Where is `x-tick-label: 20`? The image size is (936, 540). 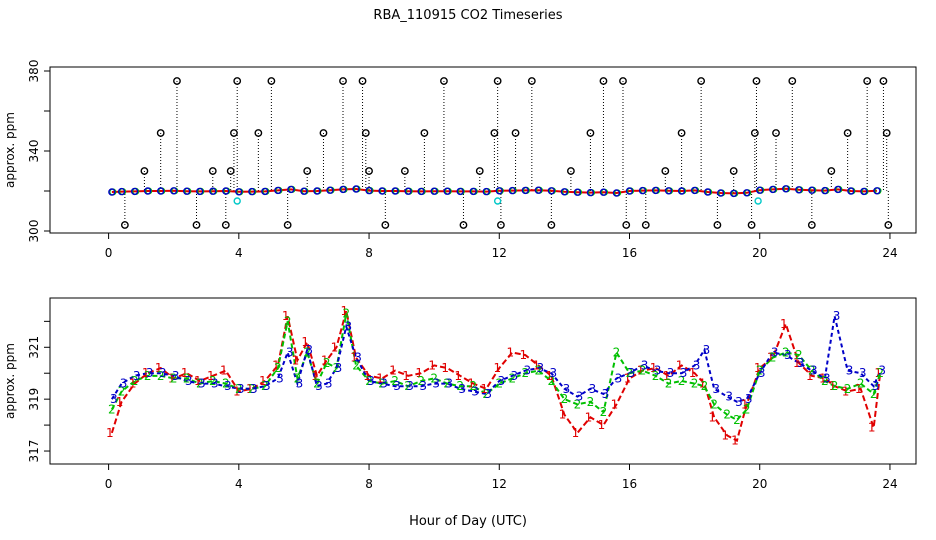 x-tick-label: 20 is located at coordinates (759, 253).